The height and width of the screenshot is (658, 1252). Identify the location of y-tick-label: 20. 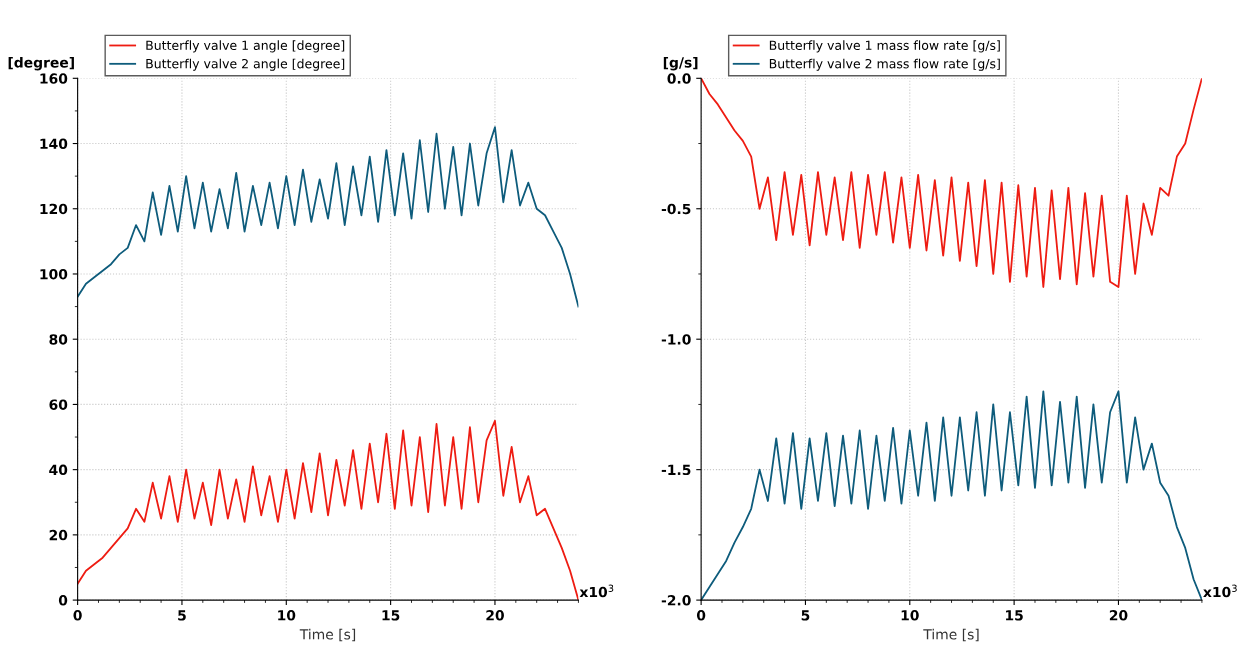
(58, 535).